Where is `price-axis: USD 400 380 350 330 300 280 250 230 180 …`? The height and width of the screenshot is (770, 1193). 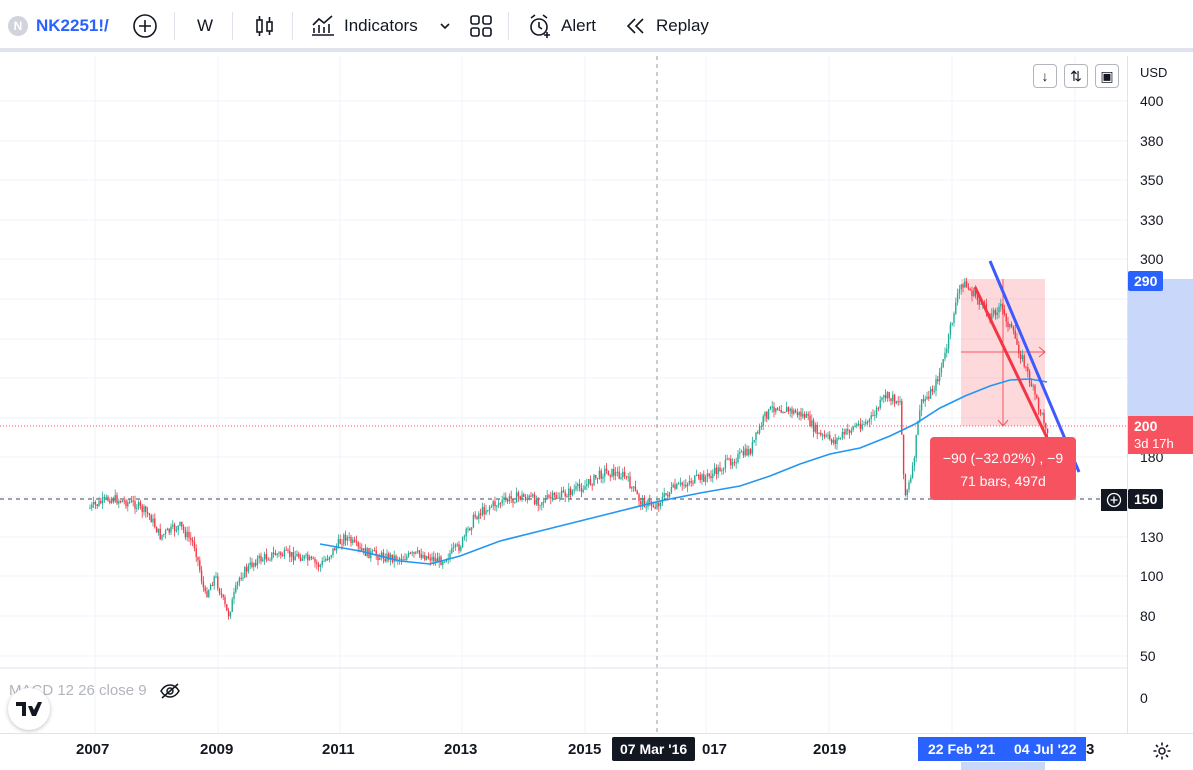 price-axis: USD 400 380 350 330 300 280 250 230 180 … is located at coordinates (1160, 394).